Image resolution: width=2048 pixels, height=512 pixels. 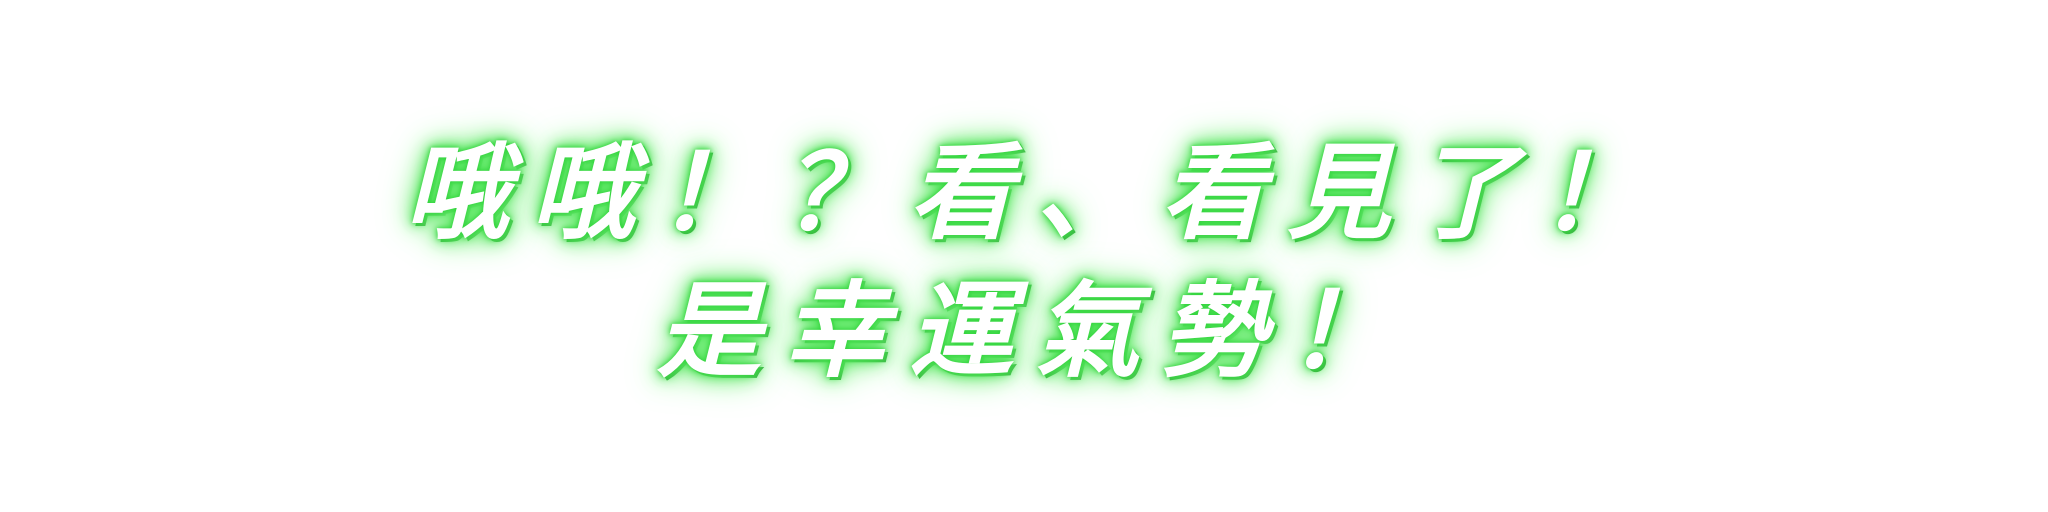 What do you see at coordinates (1034, 331) in the screenshot?
I see `banner-line-2: 是幸運氣勢！` at bounding box center [1034, 331].